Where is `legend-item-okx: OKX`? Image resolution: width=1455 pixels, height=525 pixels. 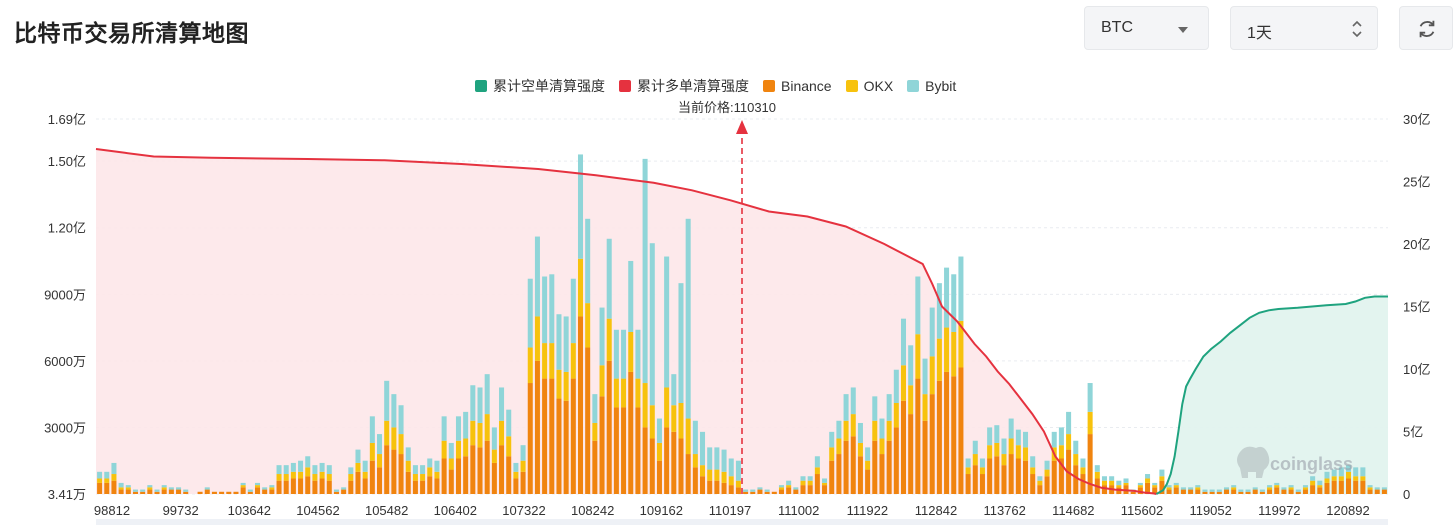 legend-item-okx: OKX is located at coordinates (869, 86).